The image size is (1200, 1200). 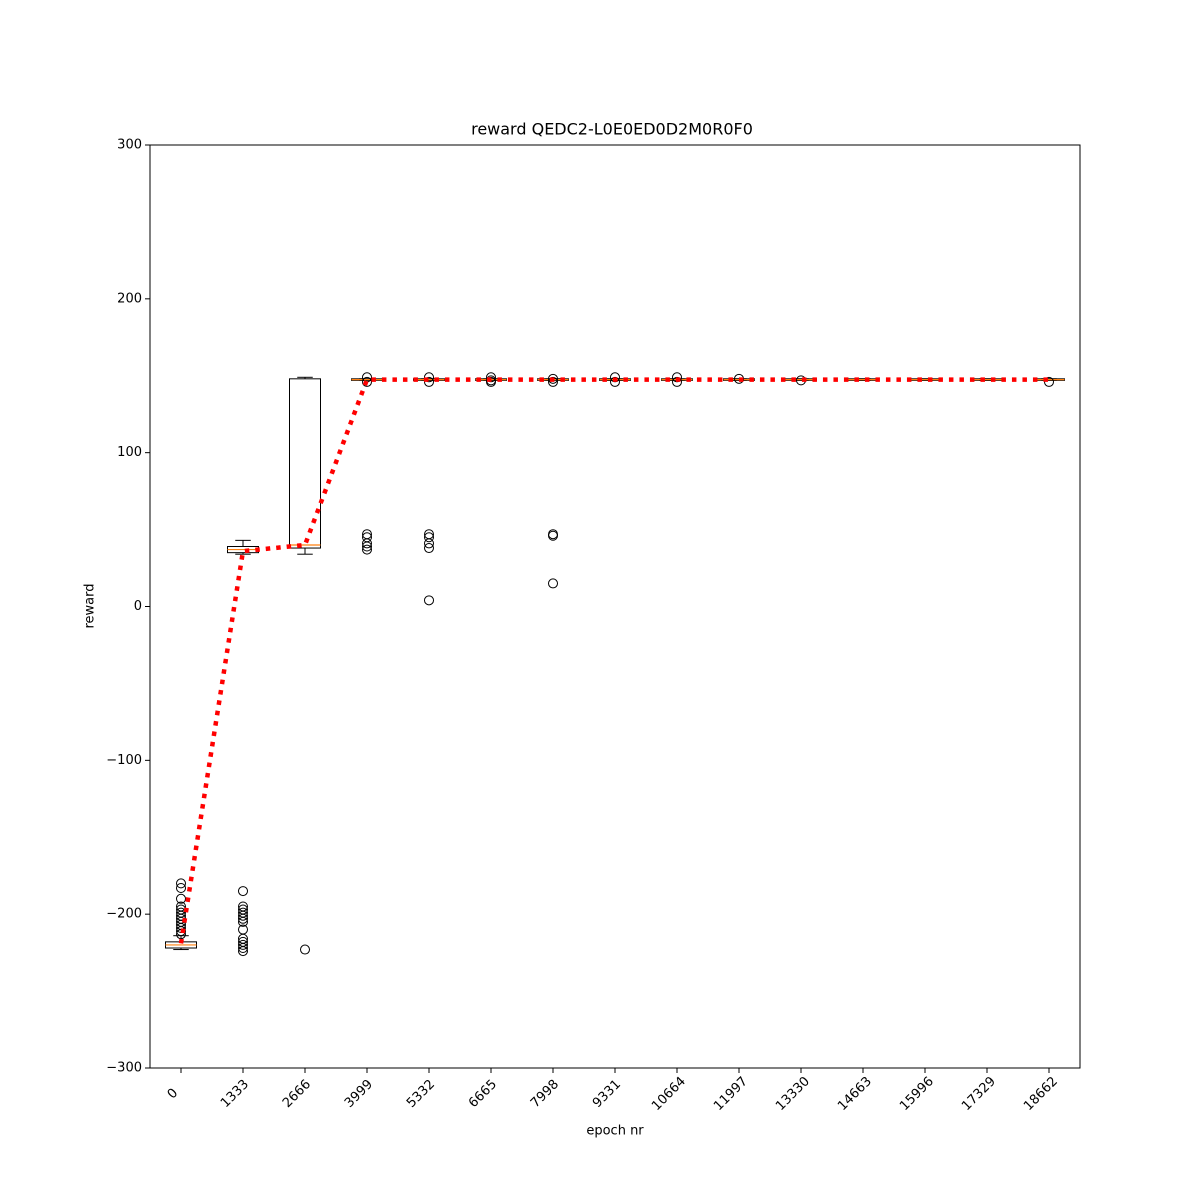 What do you see at coordinates (129, 298) in the screenshot?
I see `y-tick-label: 200` at bounding box center [129, 298].